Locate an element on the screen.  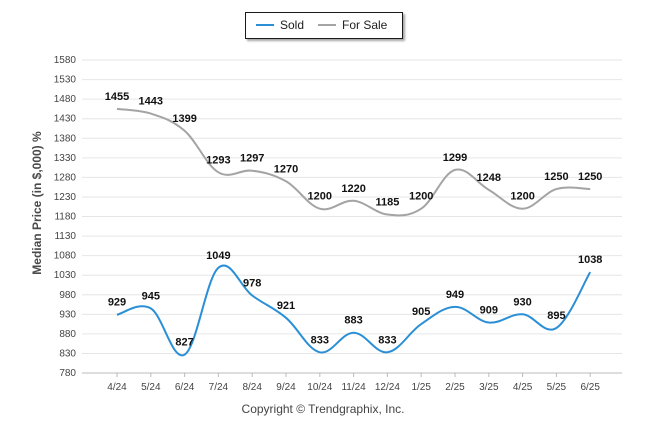
data-label-sold-14: 1038 is located at coordinates (590, 260).